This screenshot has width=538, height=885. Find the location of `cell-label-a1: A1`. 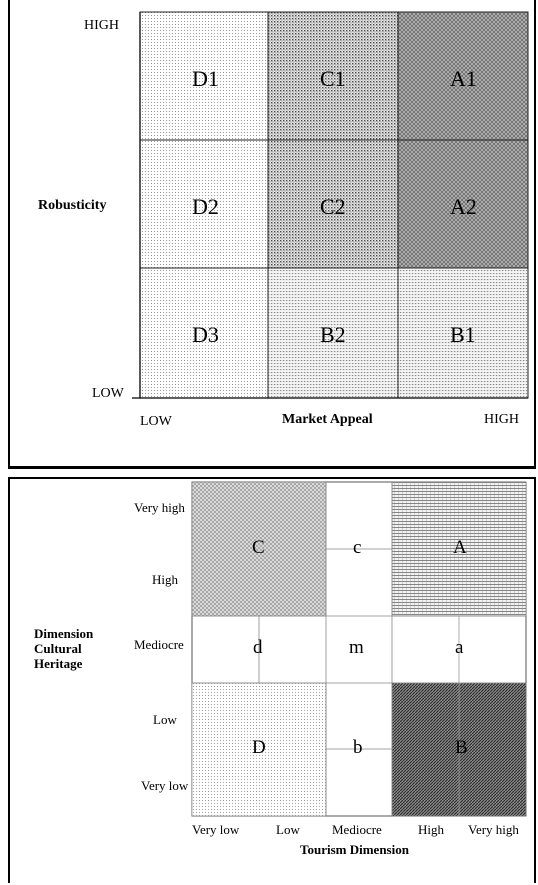

cell-label-a1: A1 is located at coordinates (463, 78).